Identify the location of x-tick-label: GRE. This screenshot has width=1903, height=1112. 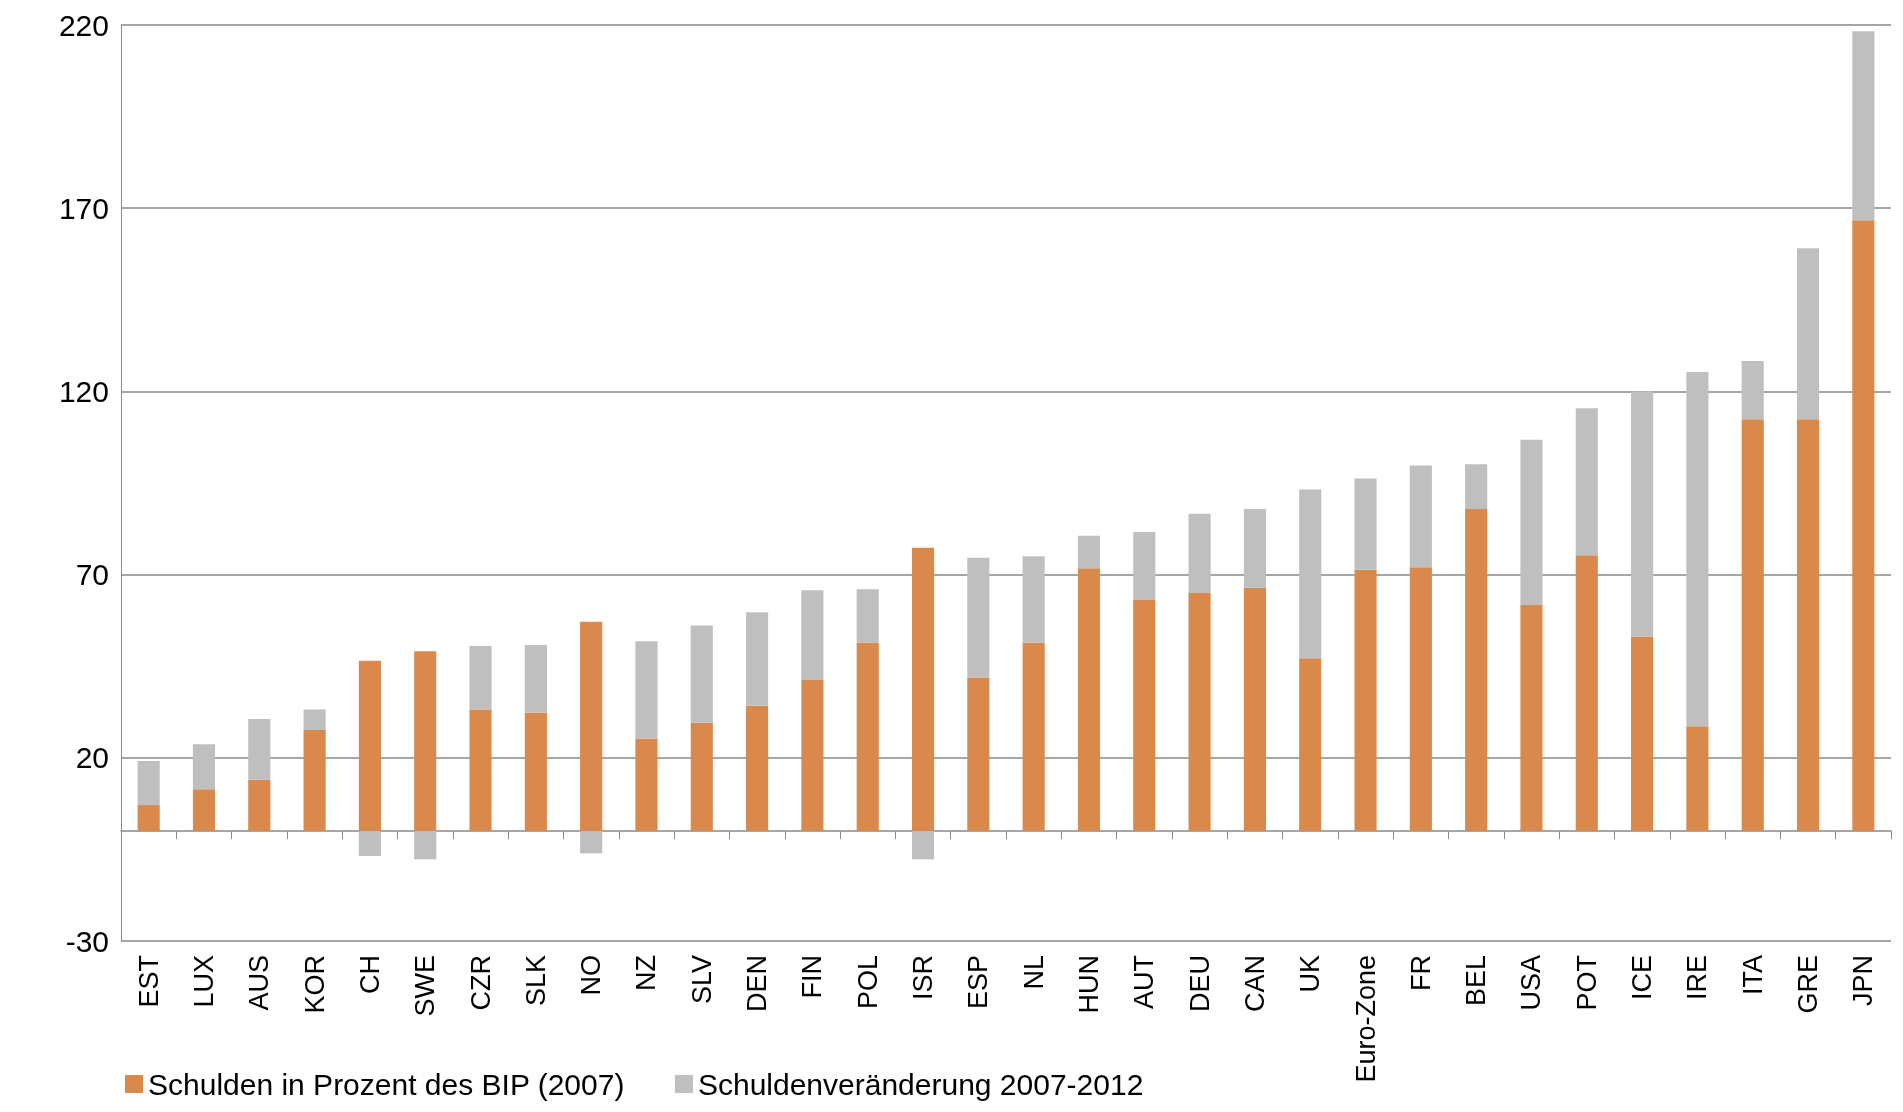
(1808, 984).